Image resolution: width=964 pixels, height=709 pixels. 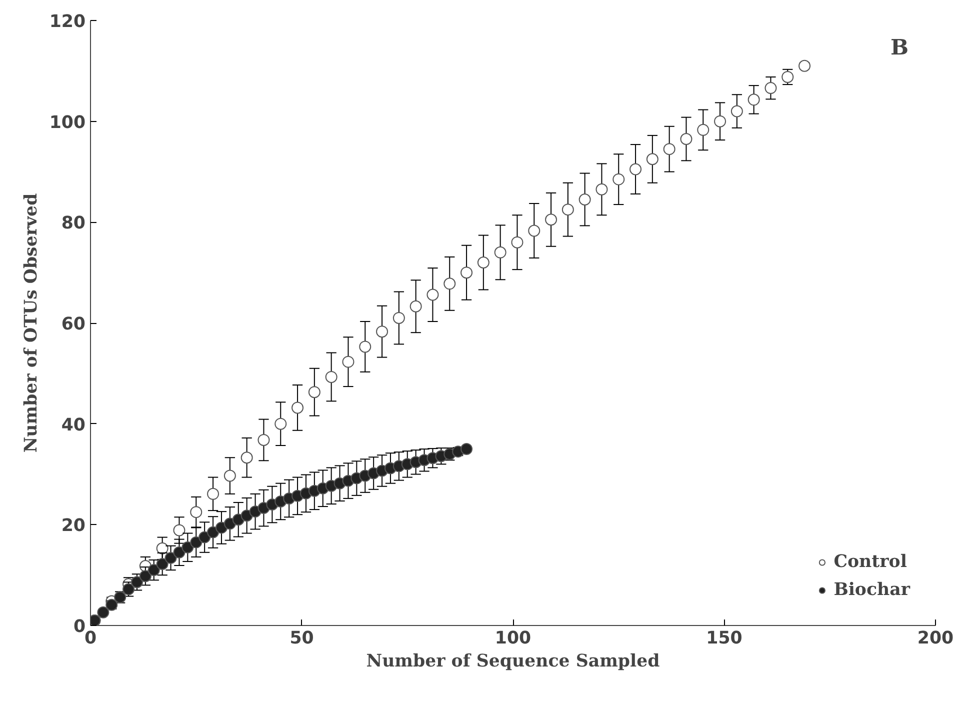 I want to click on y-tick-label: 100, so click(x=67, y=122).